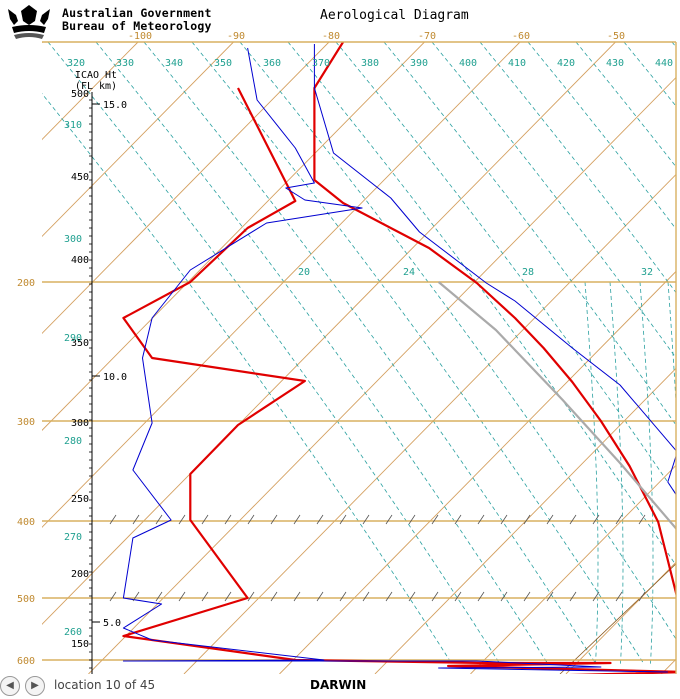 This screenshot has height=699, width=680. Describe the element at coordinates (647, 272) in the screenshot. I see `mixing-ratio-label: 32` at that location.